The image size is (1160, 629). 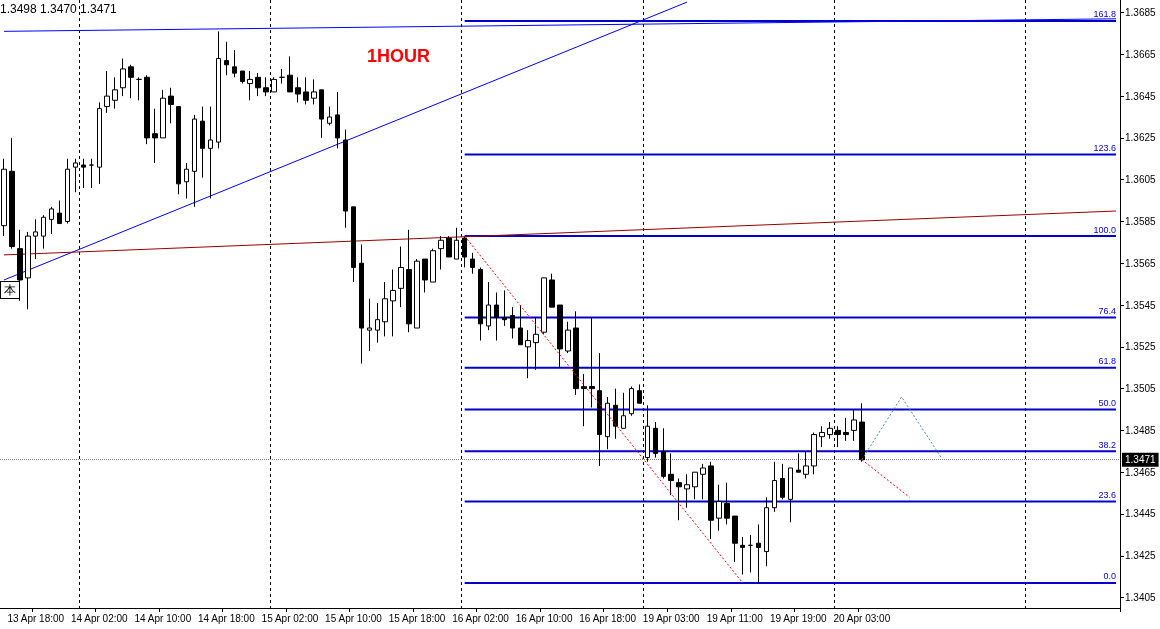 I want to click on y-tick-label: 1.3665, so click(x=1141, y=54).